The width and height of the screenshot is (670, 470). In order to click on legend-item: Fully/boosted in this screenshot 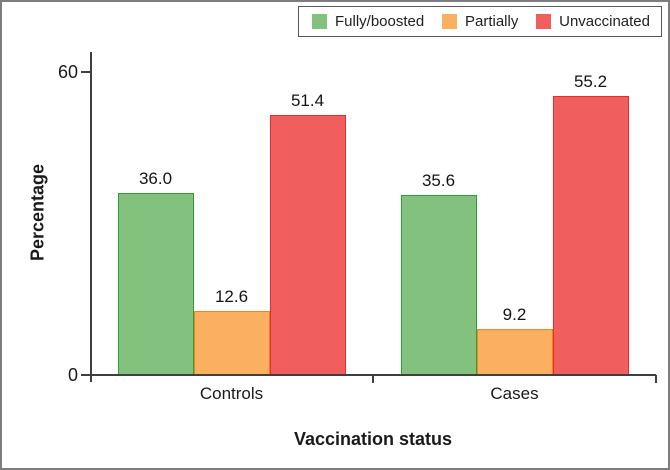, I will do `click(368, 21)`.